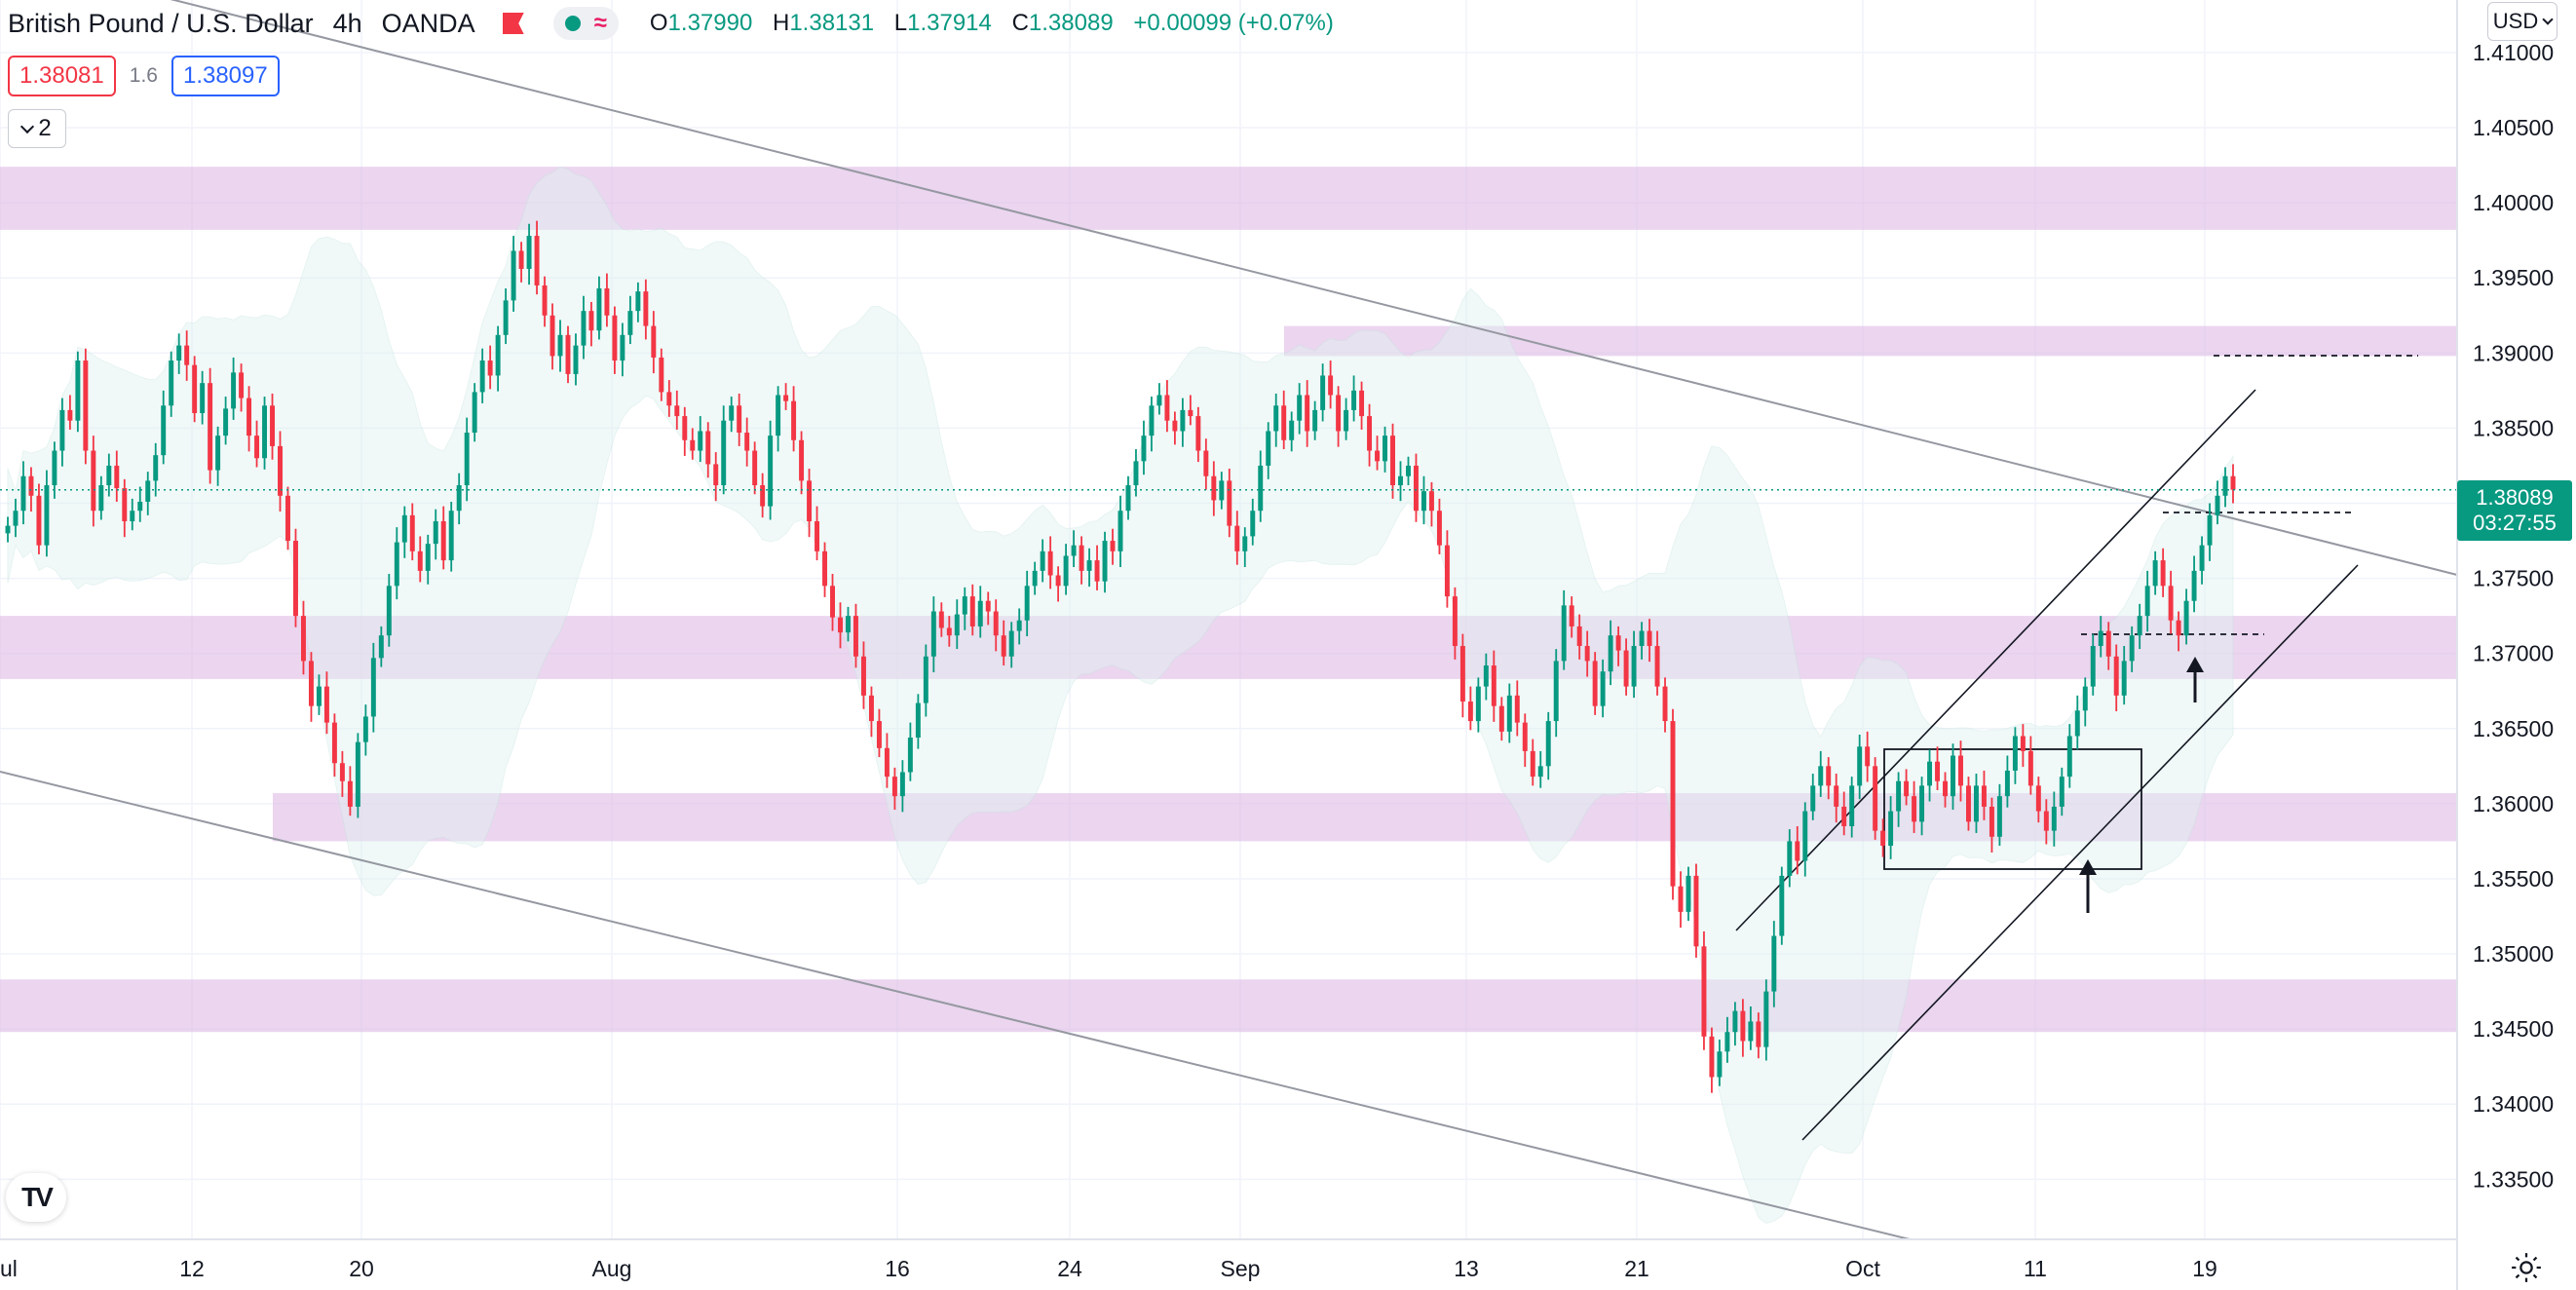 This screenshot has height=1290, width=2576. What do you see at coordinates (513, 23) in the screenshot?
I see `market-closed-flag-icon` at bounding box center [513, 23].